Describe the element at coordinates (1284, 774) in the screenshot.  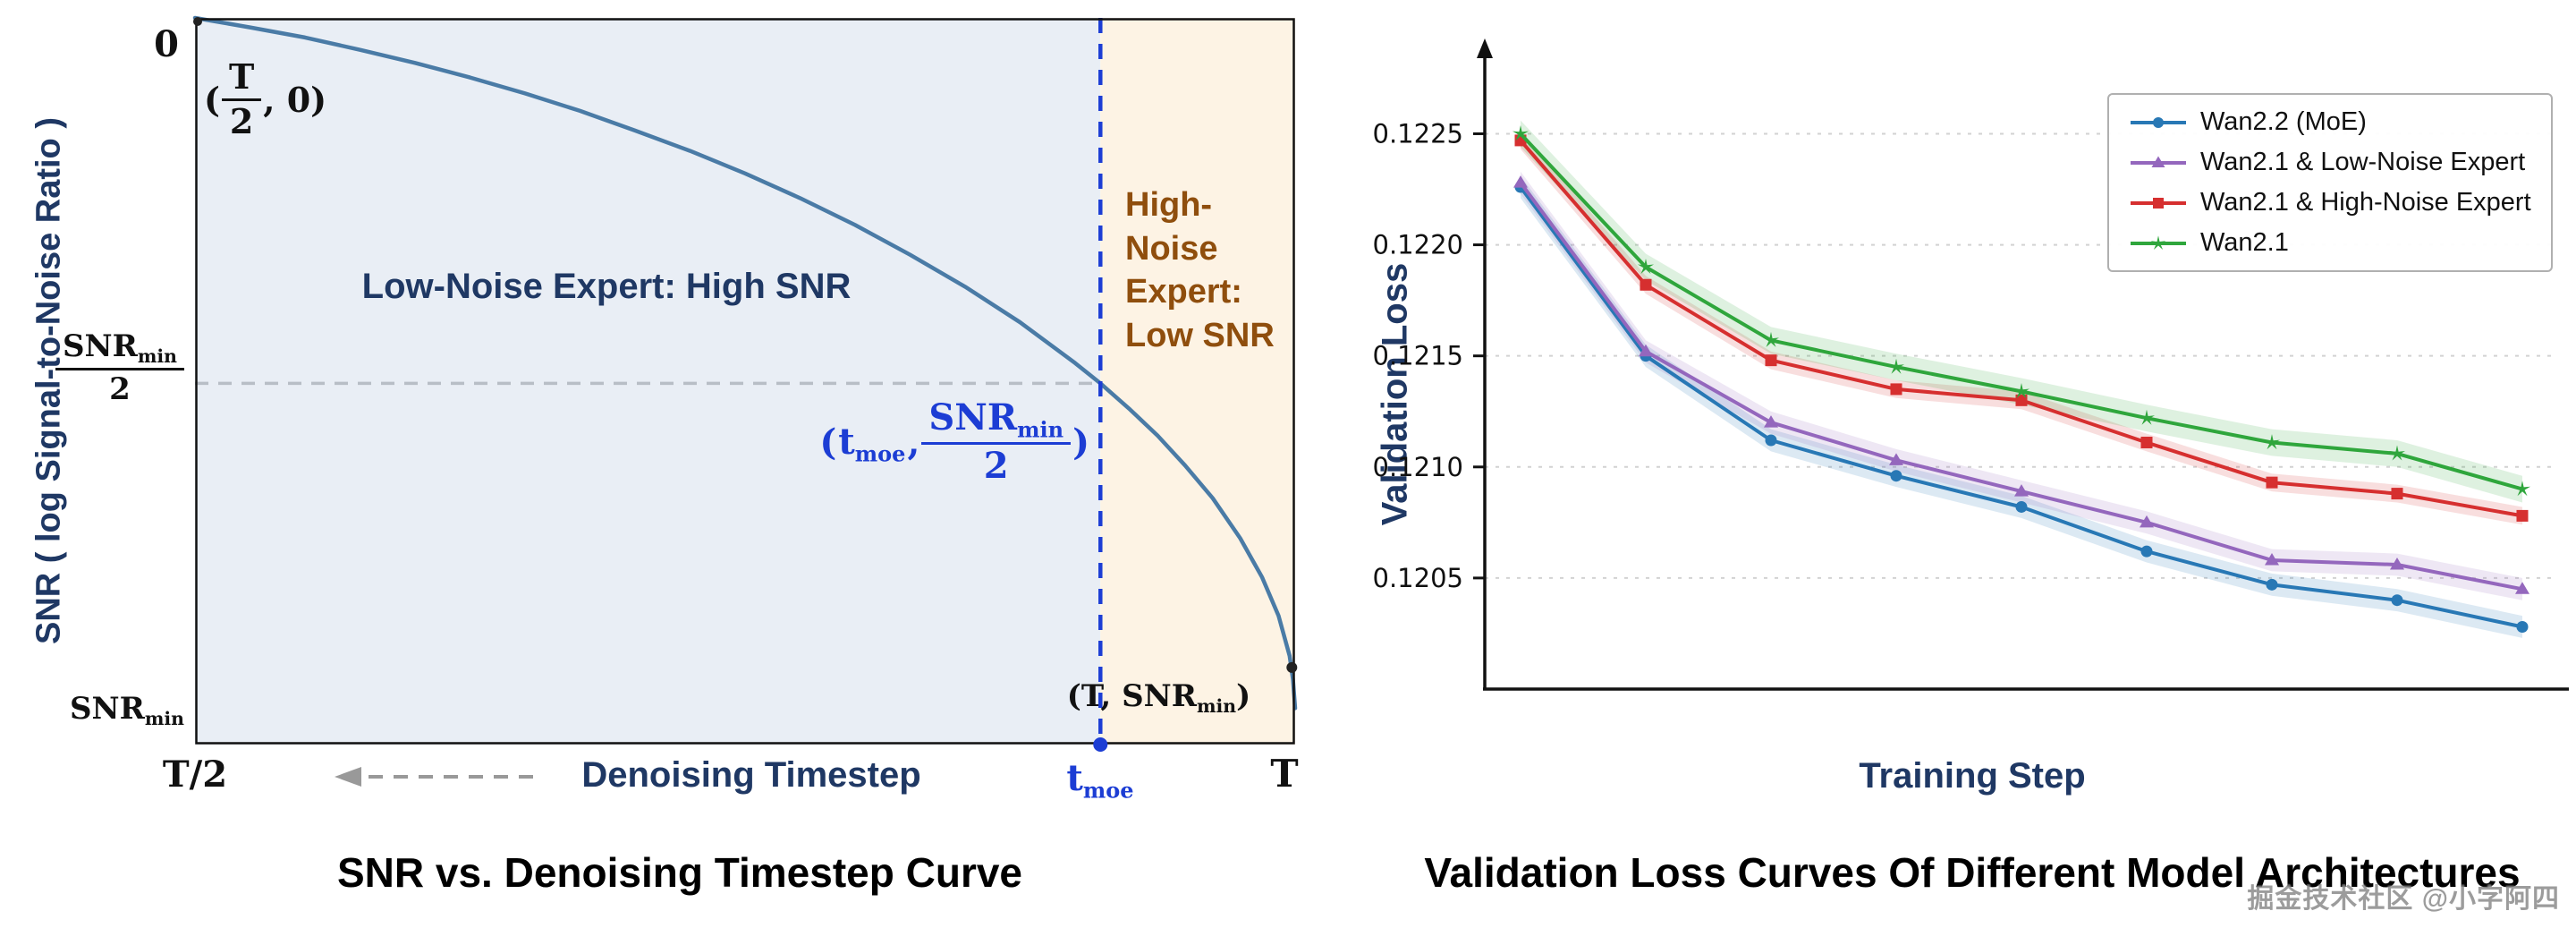
I see `x-label-T: T` at that location.